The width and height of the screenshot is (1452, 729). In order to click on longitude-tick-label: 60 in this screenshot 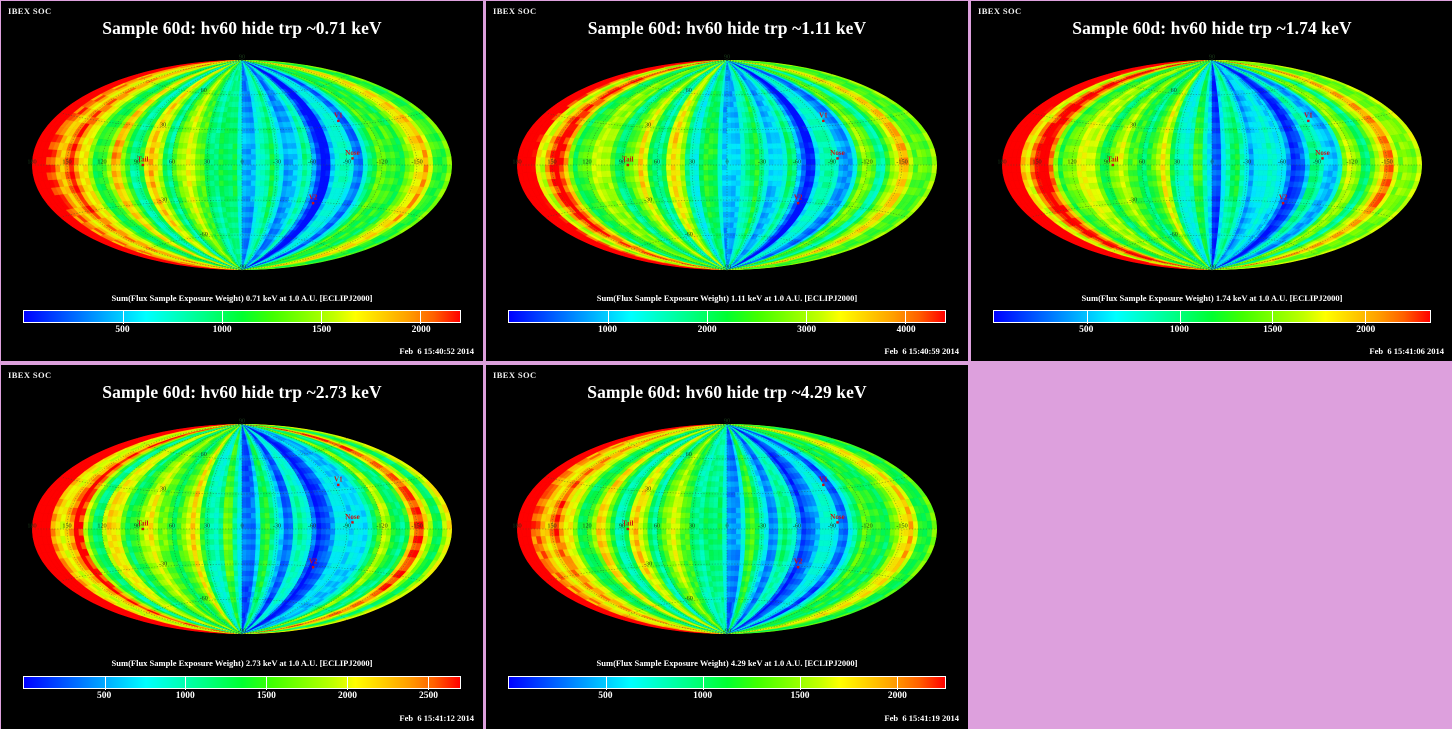, I will do `click(657, 162)`.